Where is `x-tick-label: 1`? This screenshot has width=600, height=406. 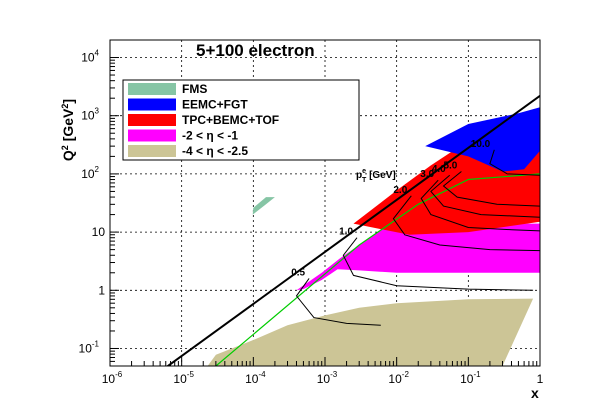 x-tick-label: 1 is located at coordinates (540, 379).